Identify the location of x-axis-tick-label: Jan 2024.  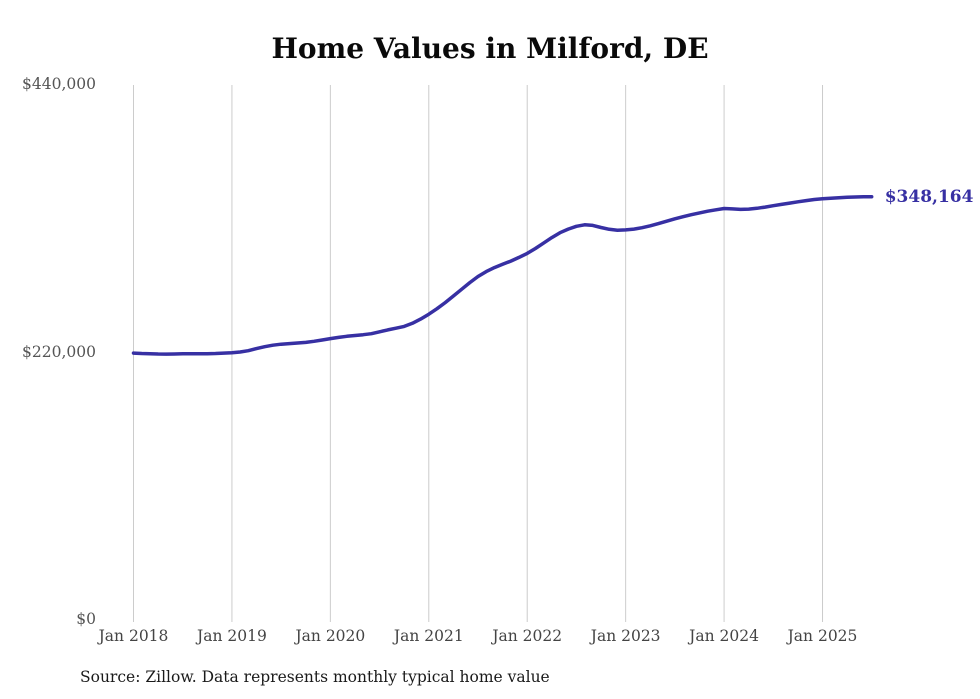
(724, 636).